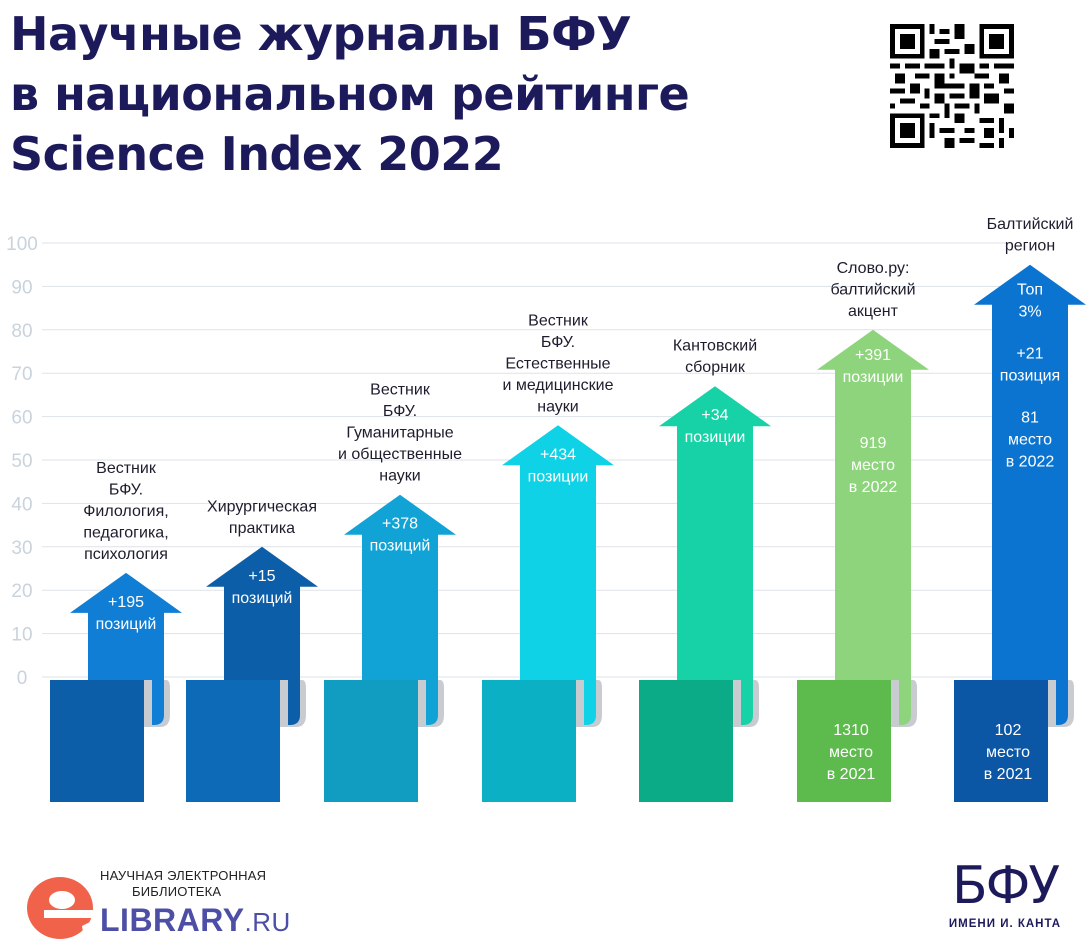 Image resolution: width=1089 pixels, height=948 pixels. Describe the element at coordinates (1030, 290) in the screenshot. I see `arrow-label: Топ` at that location.